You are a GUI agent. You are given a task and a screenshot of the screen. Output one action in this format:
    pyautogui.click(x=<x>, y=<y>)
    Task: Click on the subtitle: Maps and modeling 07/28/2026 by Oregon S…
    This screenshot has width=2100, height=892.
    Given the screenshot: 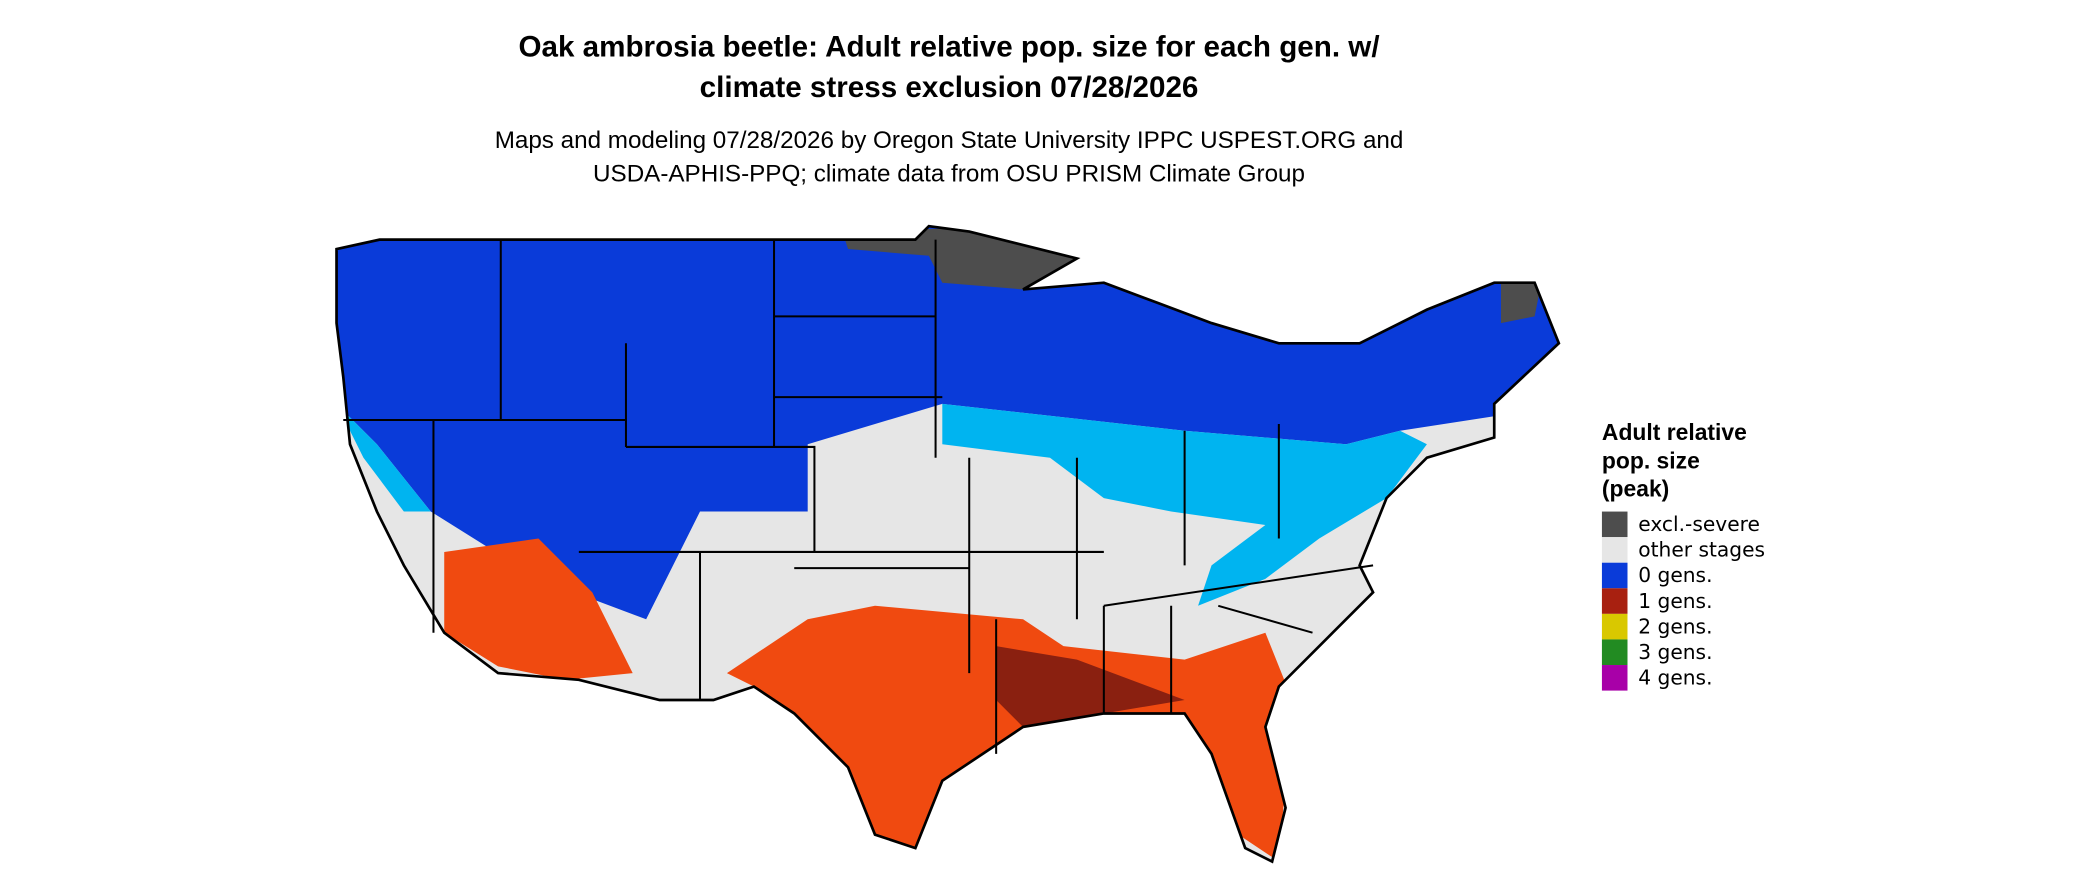 What is the action you would take?
    pyautogui.click(x=949, y=140)
    